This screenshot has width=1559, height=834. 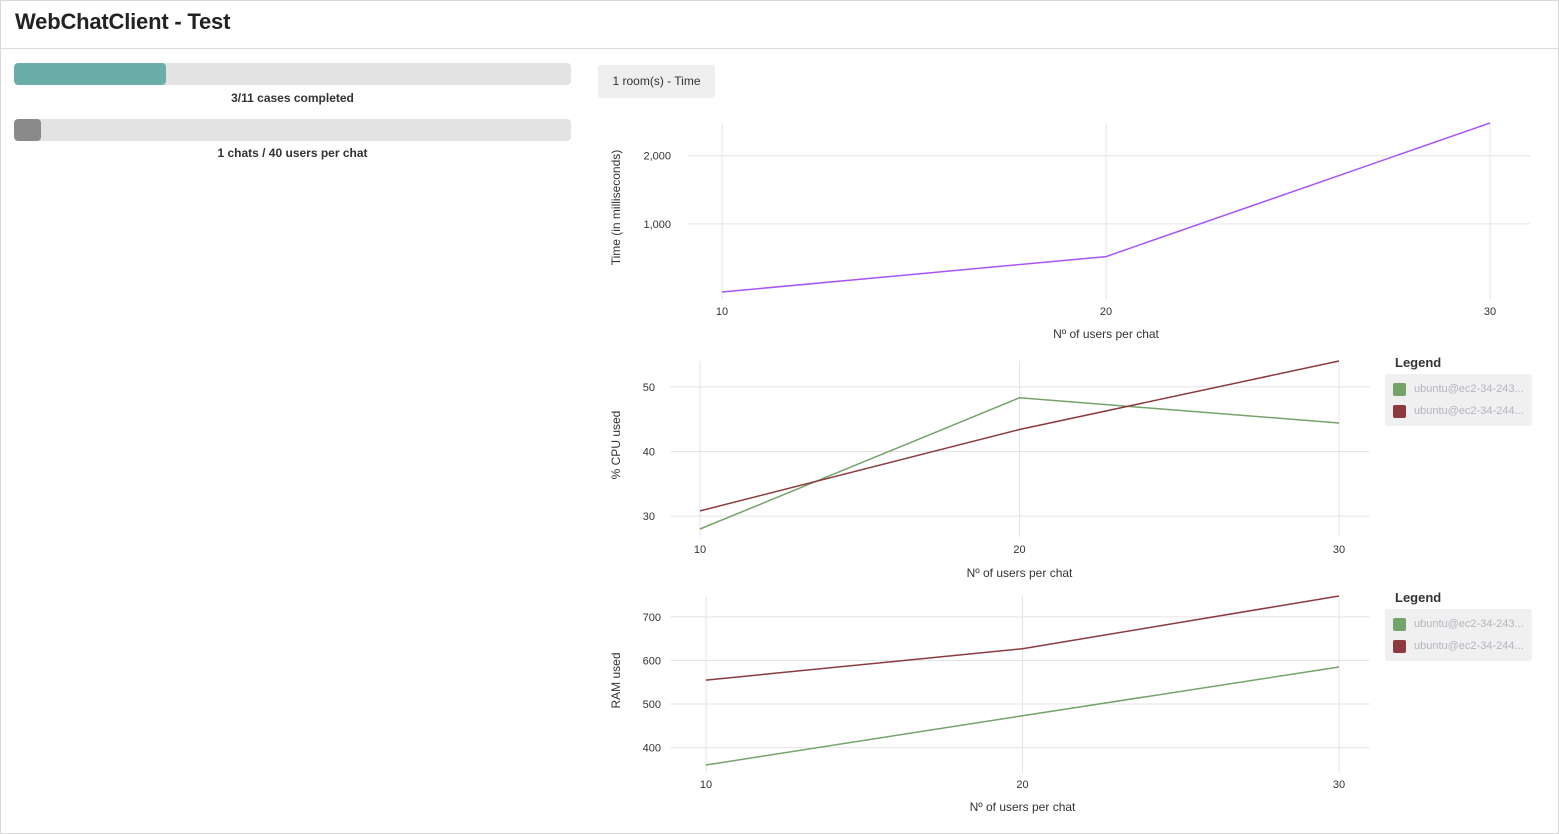 What do you see at coordinates (292, 153) in the screenshot?
I see `users-progress-label: 1 chats / 40 users per chat` at bounding box center [292, 153].